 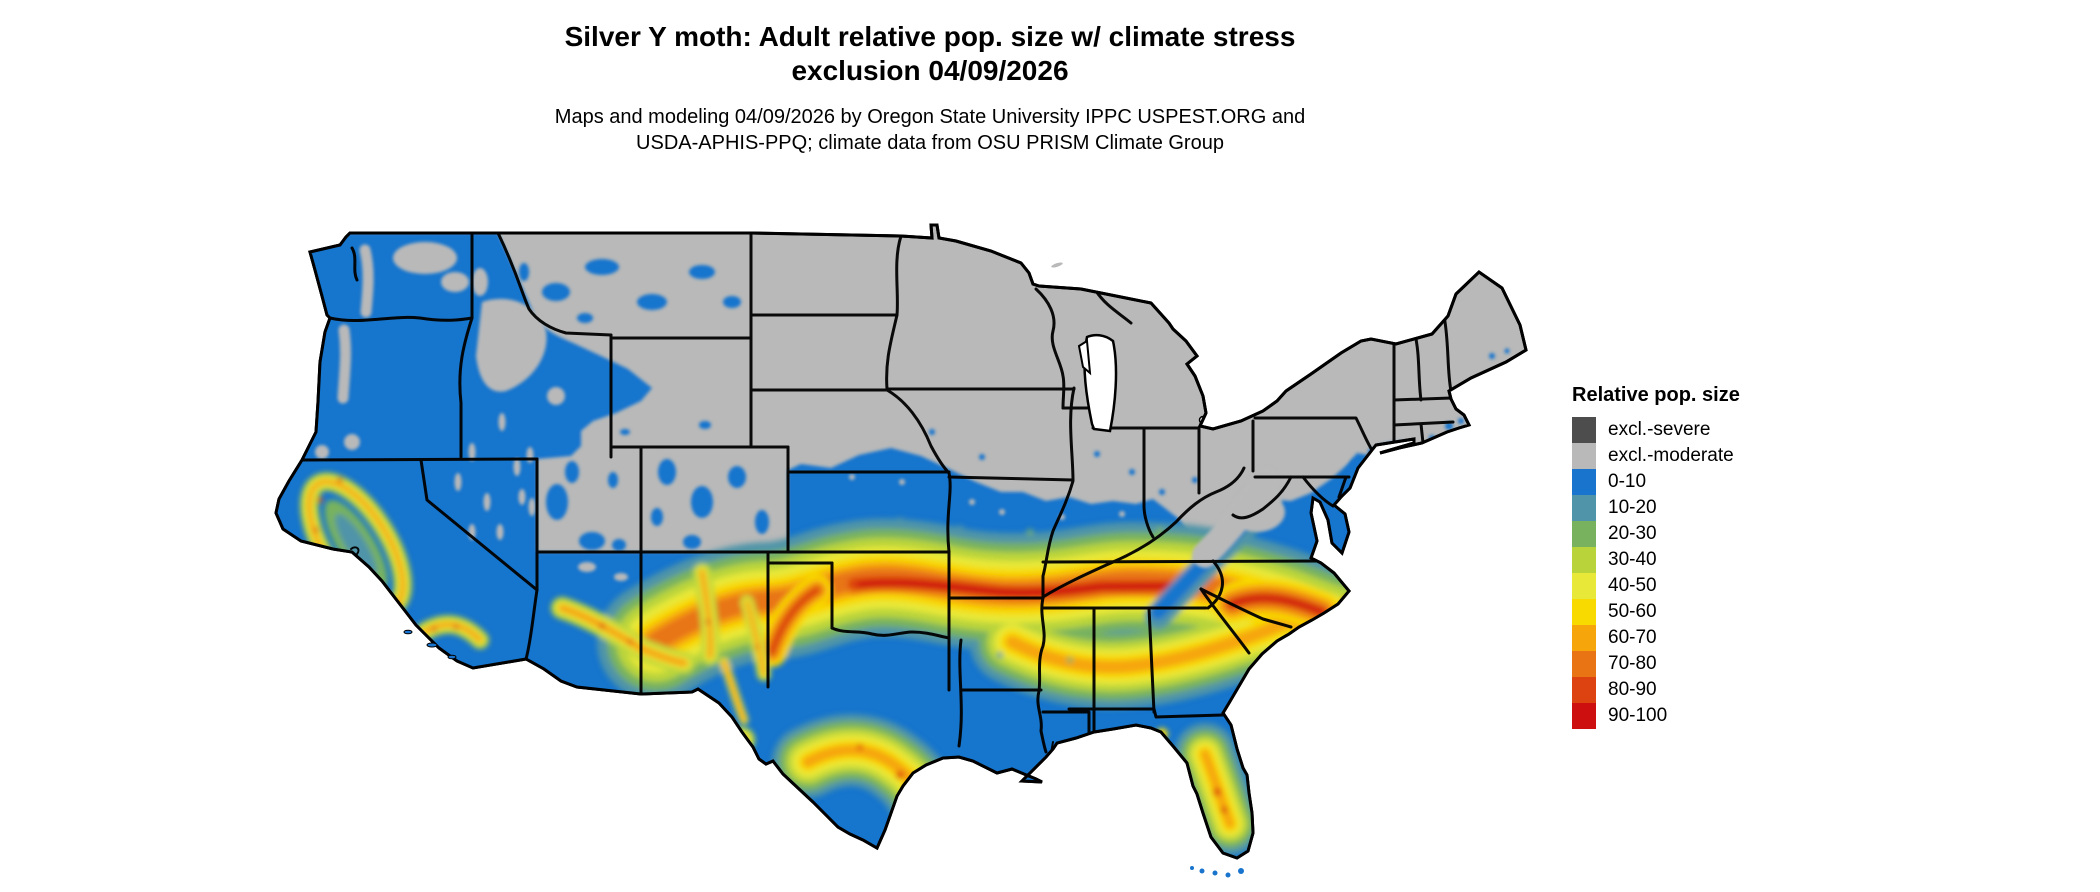 I want to click on legend-label: 50-60, so click(x=1632, y=611).